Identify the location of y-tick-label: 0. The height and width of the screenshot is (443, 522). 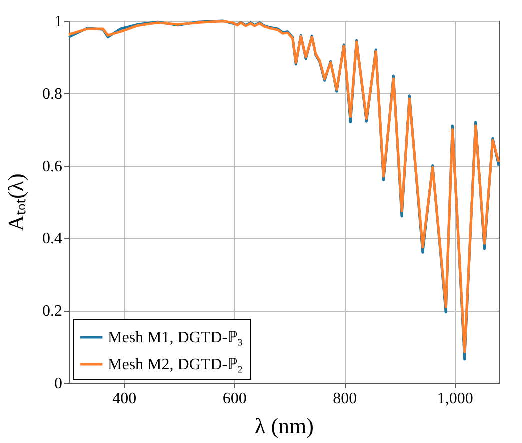
(58, 384).